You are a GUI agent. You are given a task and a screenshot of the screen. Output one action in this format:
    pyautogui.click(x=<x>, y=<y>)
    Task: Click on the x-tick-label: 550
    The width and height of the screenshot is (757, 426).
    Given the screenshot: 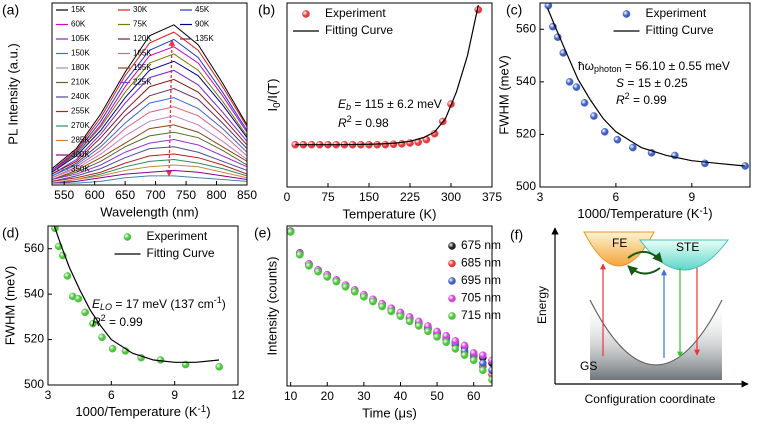 What is the action you would take?
    pyautogui.click(x=64, y=195)
    